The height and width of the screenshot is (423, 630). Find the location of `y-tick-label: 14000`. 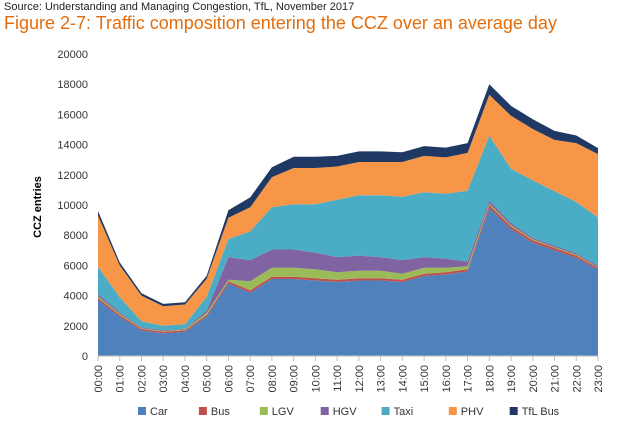

y-tick-label: 14000 is located at coordinates (72, 146).